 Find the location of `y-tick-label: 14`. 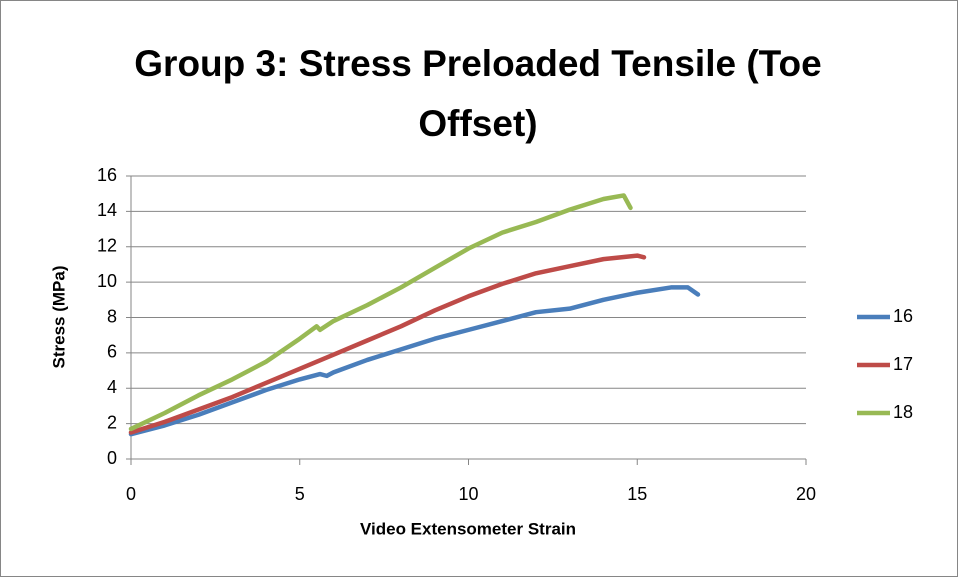

y-tick-label: 14 is located at coordinates (107, 210).